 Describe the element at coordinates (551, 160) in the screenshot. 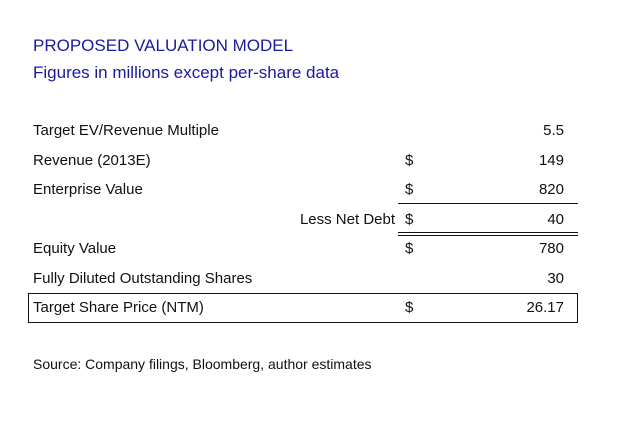

I see `row-value: 149` at that location.